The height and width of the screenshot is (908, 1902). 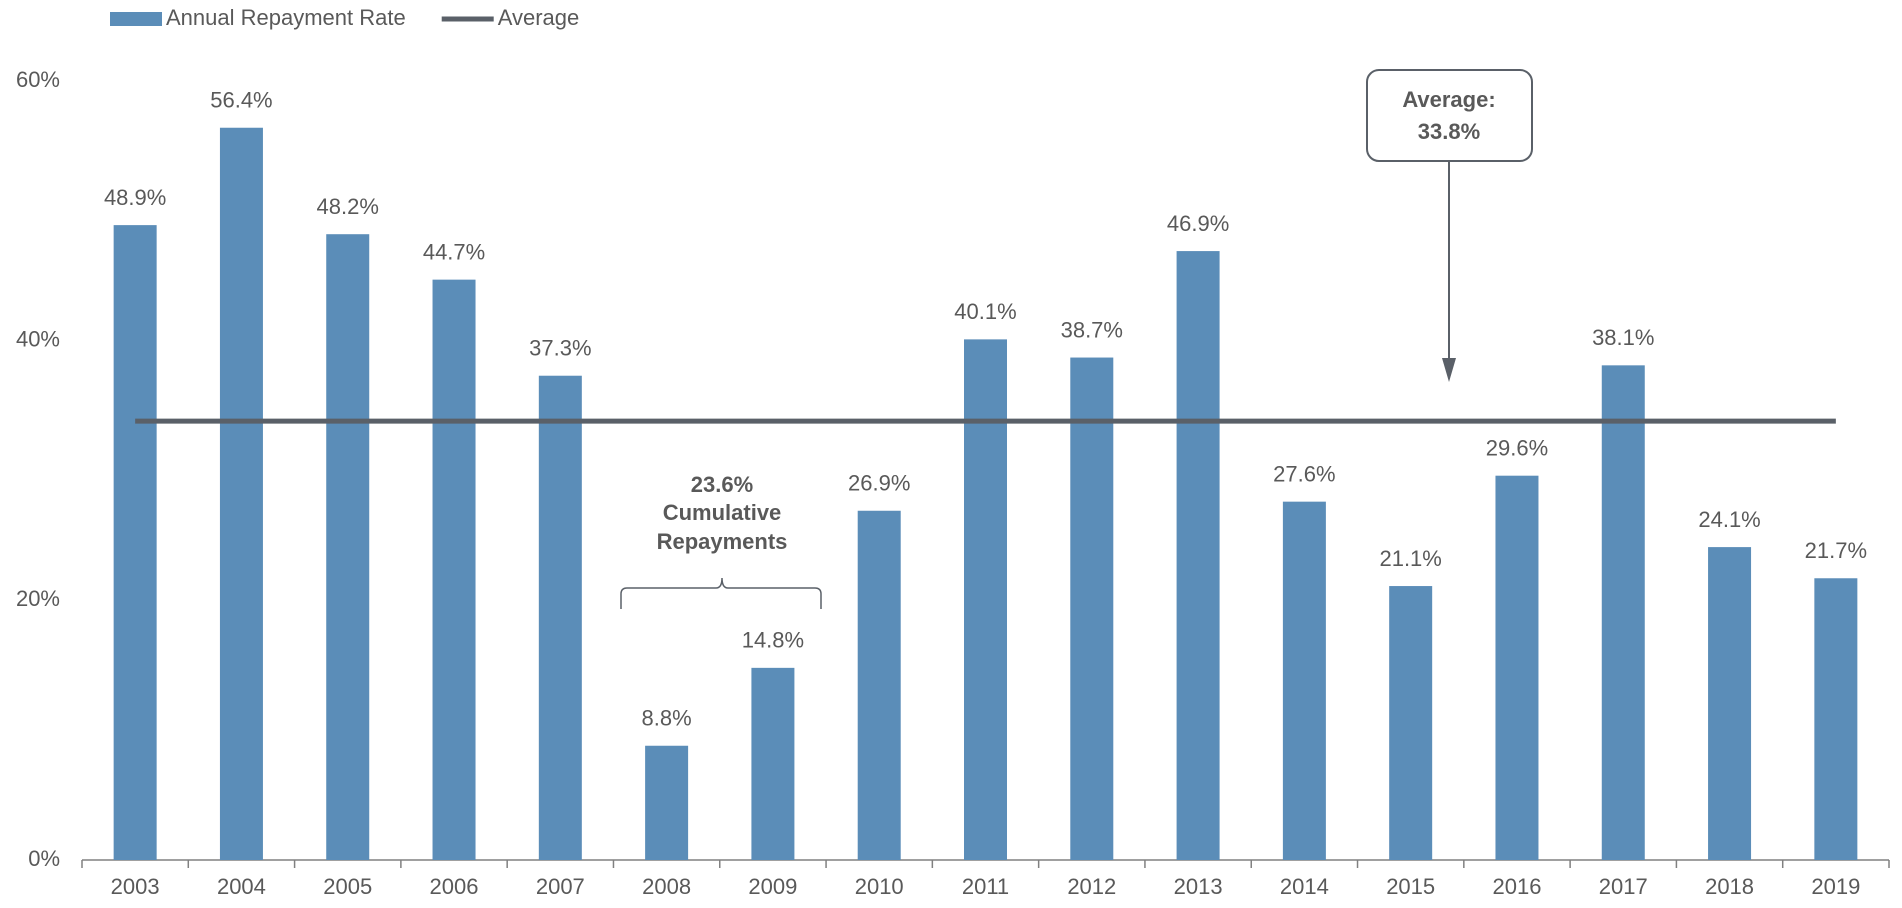 What do you see at coordinates (1517, 448) in the screenshot?
I see `data-label: 29.6%` at bounding box center [1517, 448].